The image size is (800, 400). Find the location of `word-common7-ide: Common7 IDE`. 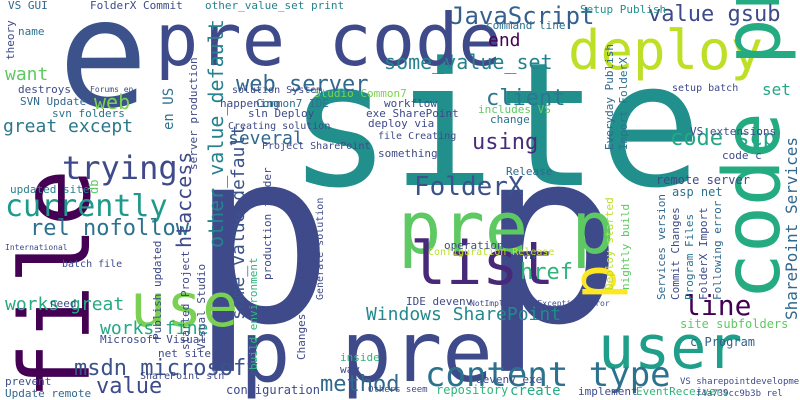

word-common7-ide: Common7 IDE is located at coordinates (292, 103).